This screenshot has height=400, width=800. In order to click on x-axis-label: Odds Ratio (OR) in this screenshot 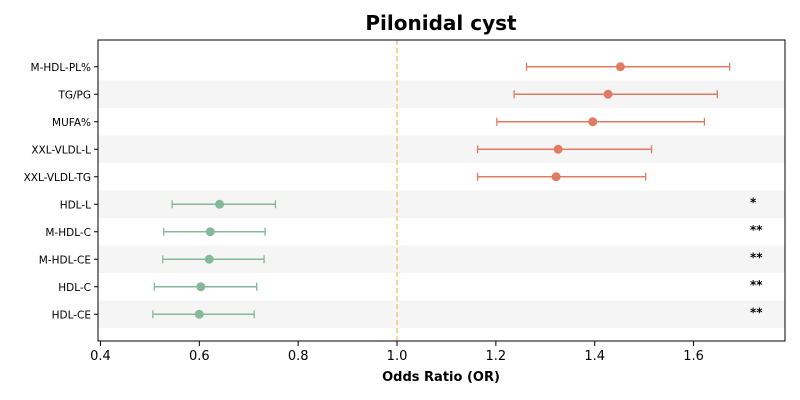, I will do `click(441, 377)`.